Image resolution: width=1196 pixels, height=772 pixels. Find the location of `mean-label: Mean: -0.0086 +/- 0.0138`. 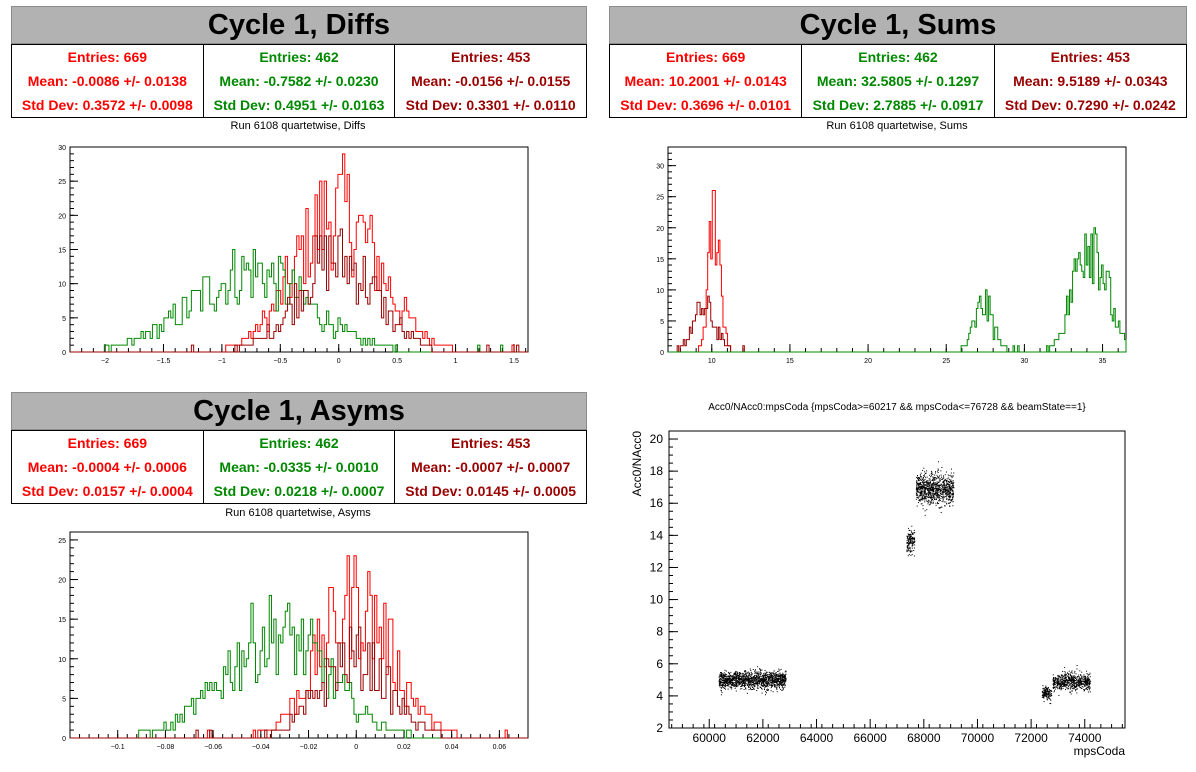

mean-label: Mean: -0.0086 +/- 0.0138 is located at coordinates (107, 81).